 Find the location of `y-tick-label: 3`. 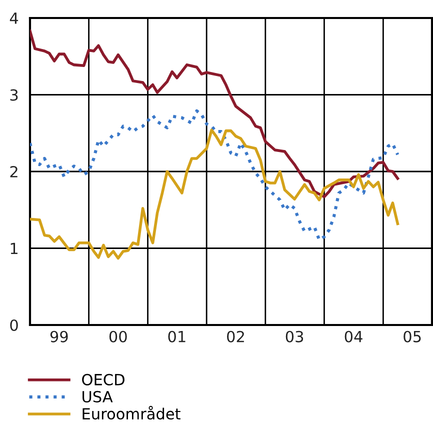

y-tick-label: 3 is located at coordinates (14, 95).